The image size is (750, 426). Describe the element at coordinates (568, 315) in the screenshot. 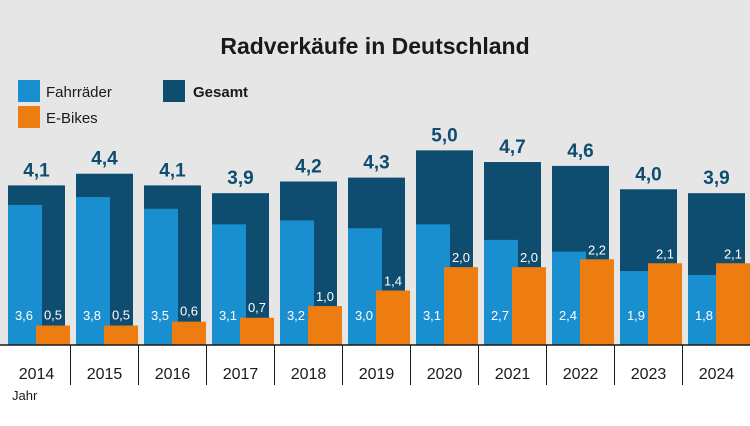

I see `label-fahrraeder-2022: 2,4` at that location.